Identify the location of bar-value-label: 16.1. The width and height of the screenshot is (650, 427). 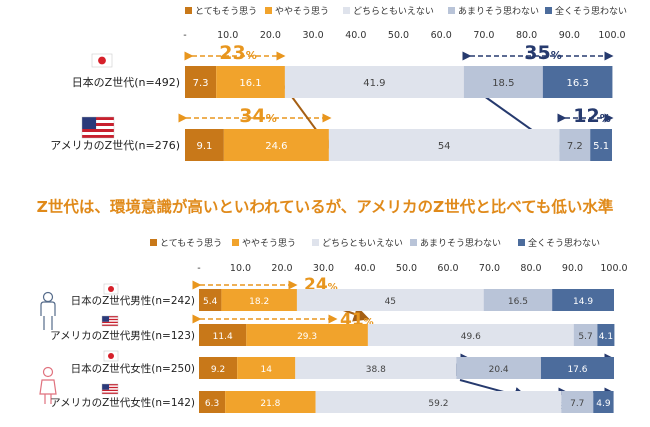
(250, 83).